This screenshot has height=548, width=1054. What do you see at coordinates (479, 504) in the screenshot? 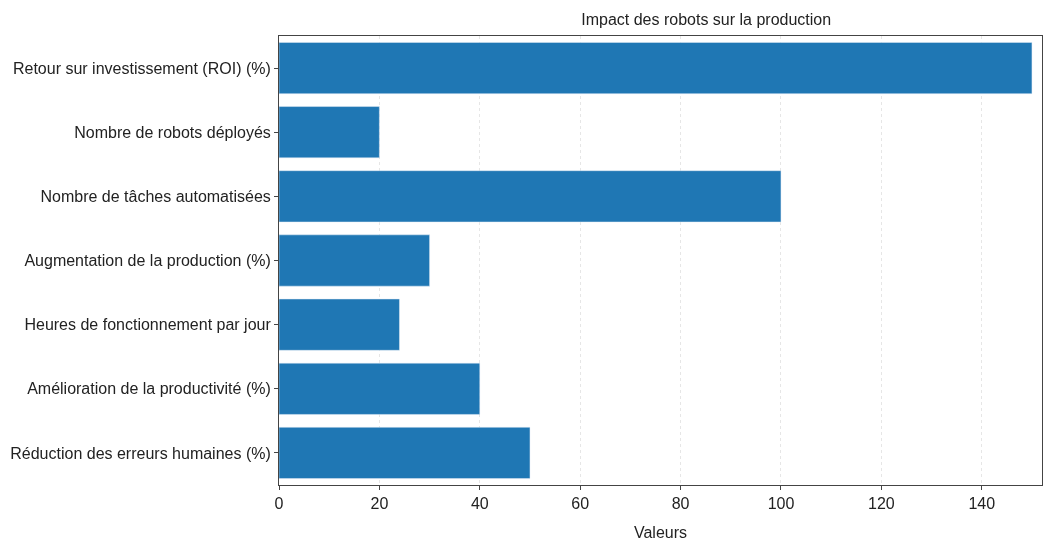
I see `x-tick-label: 40` at bounding box center [479, 504].